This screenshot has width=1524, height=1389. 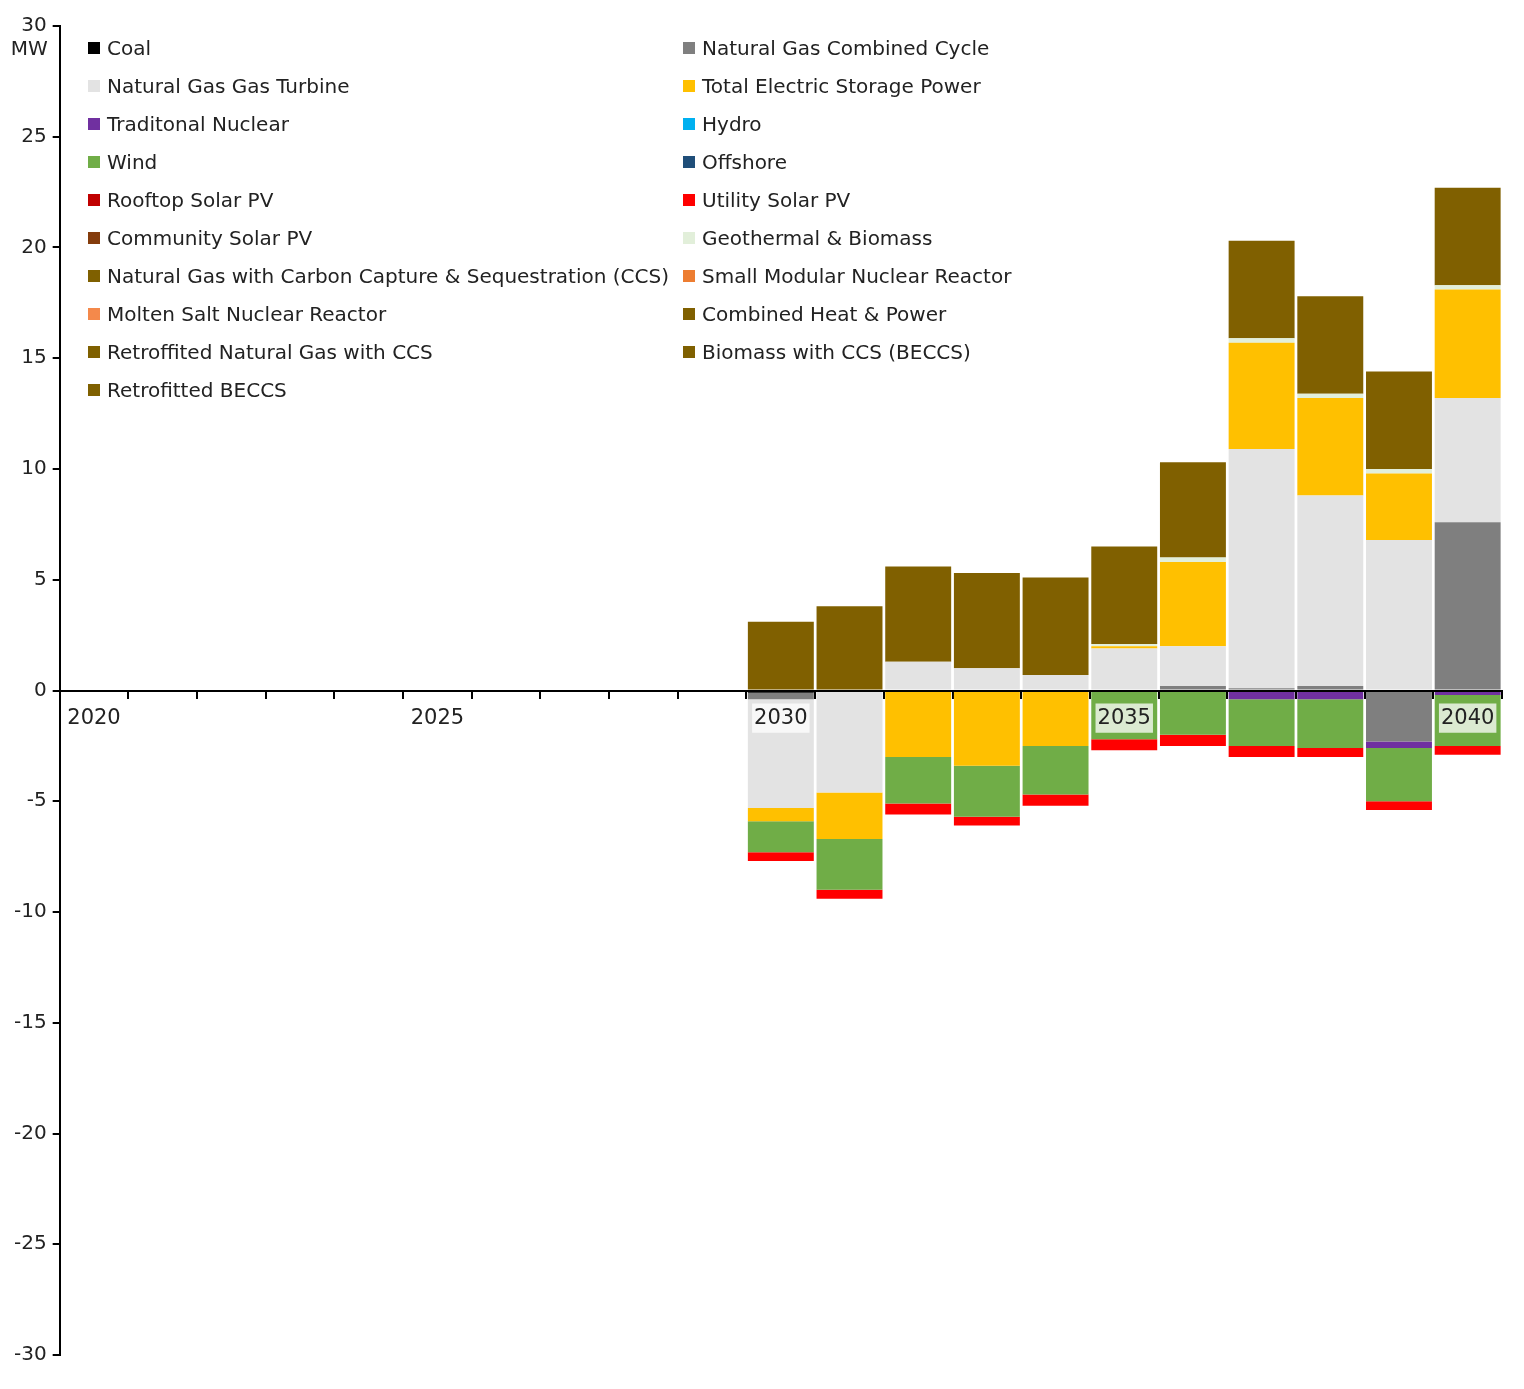 What do you see at coordinates (846, 48) in the screenshot?
I see `legend-label: Natural Gas Combined Cycle` at bounding box center [846, 48].